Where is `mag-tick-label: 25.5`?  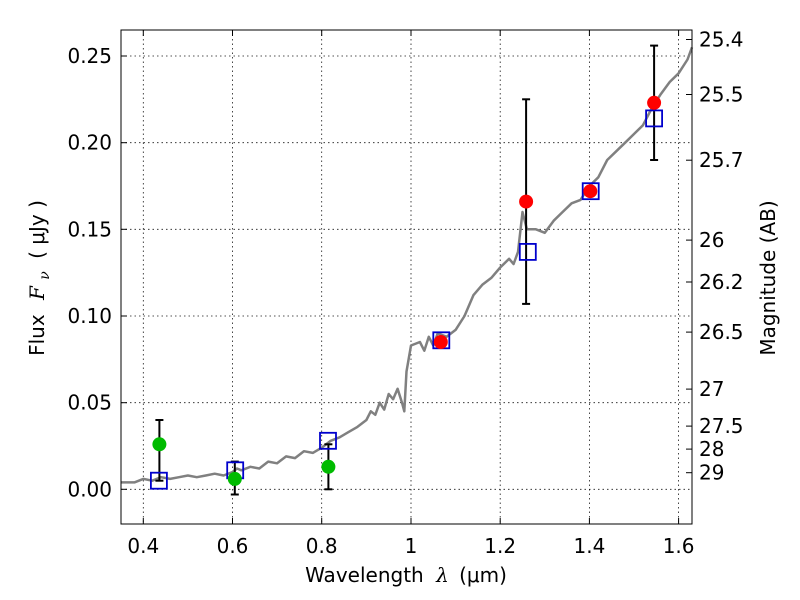 mag-tick-label: 25.5 is located at coordinates (721, 95).